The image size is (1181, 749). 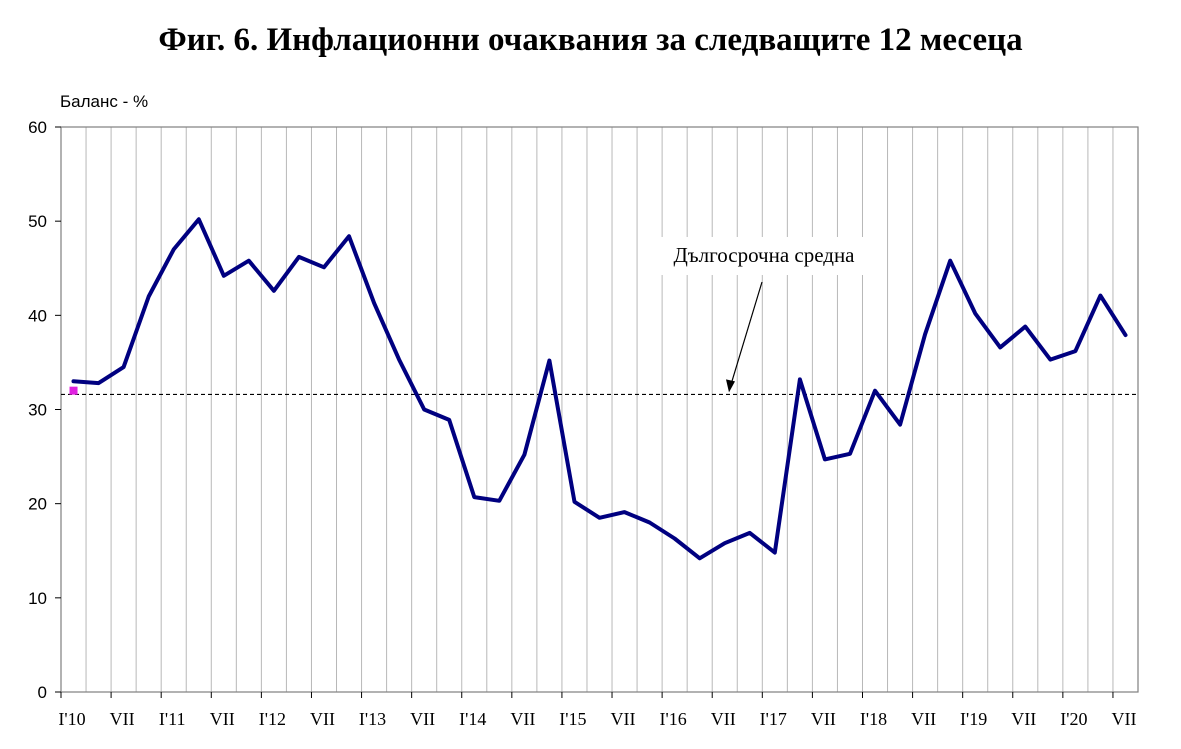 What do you see at coordinates (372, 719) in the screenshot?
I see `x-tick-label: I'13` at bounding box center [372, 719].